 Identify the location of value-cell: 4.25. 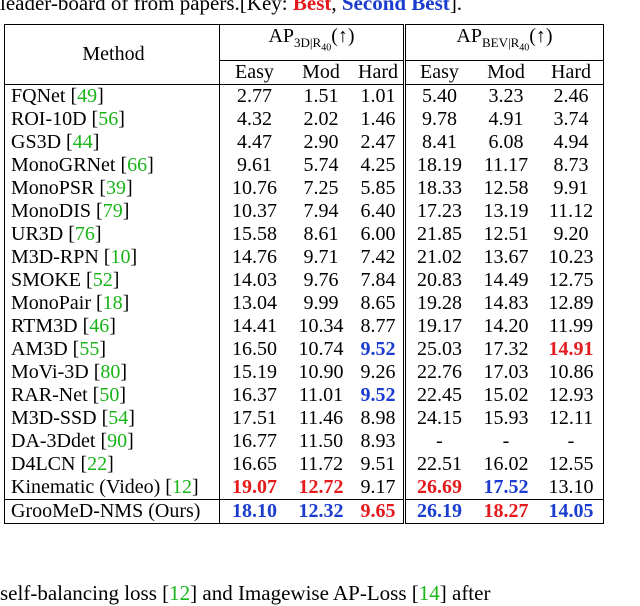
(379, 165).